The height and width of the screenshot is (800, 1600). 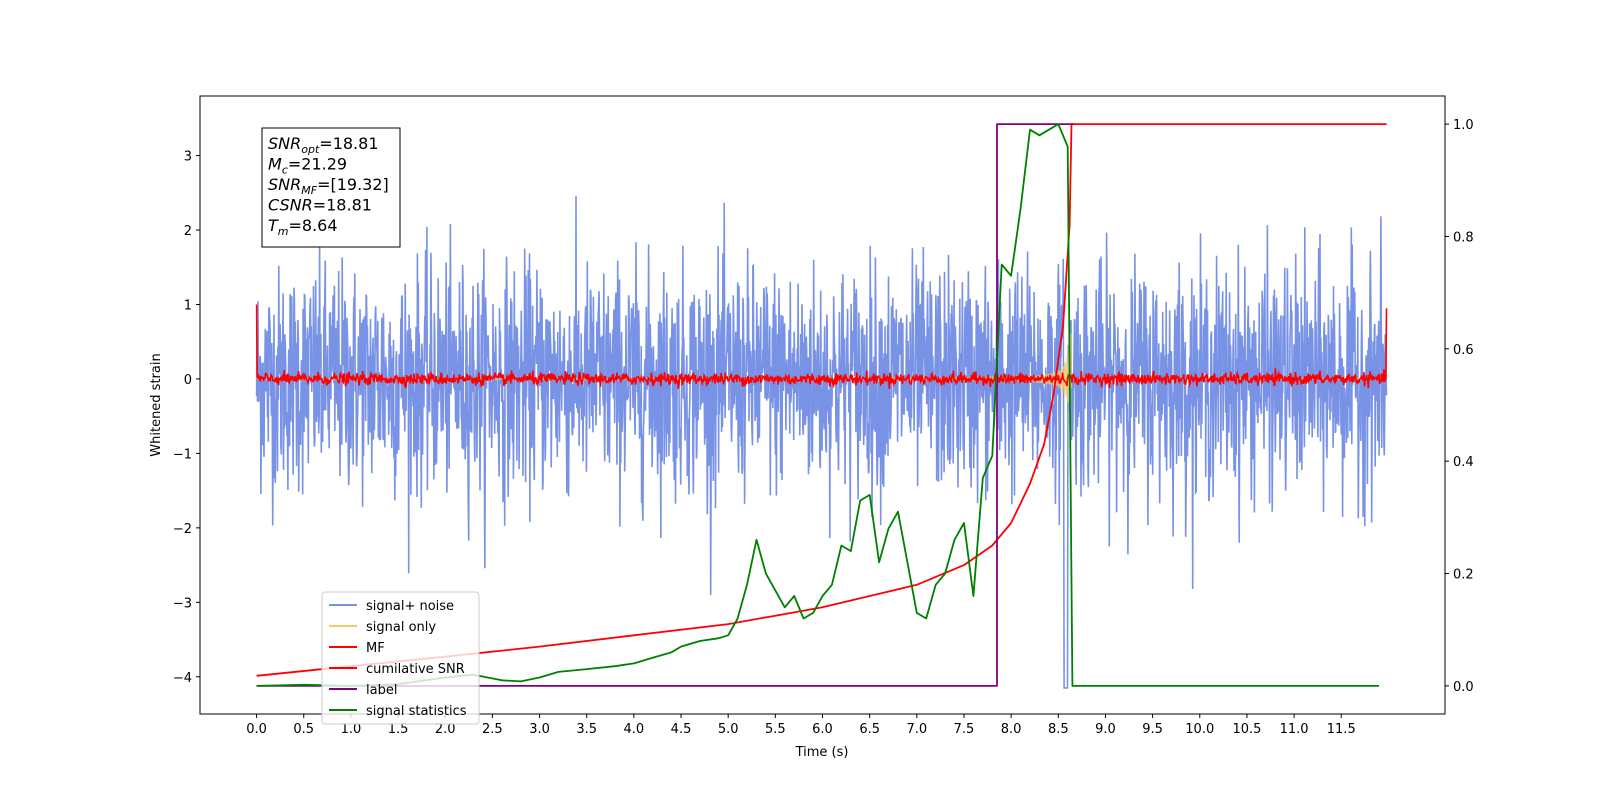 I want to click on x-tick-label: 1.5, so click(x=398, y=729).